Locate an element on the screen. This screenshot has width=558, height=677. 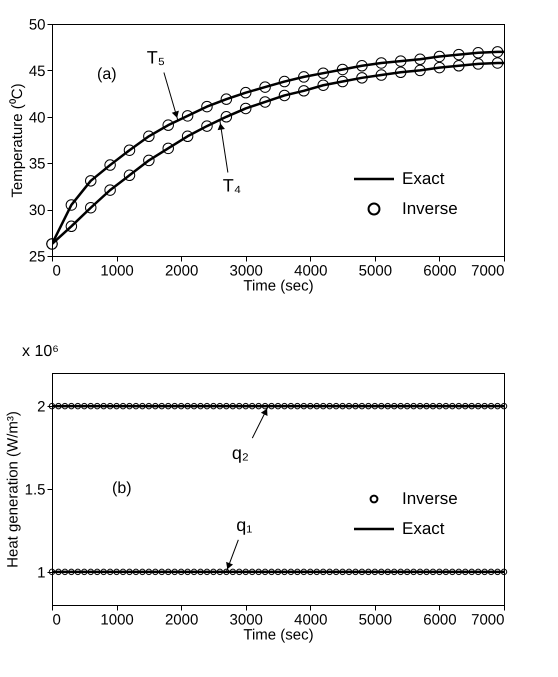
y-axis-title: Heat generation (W/m³) is located at coordinates (13, 489).